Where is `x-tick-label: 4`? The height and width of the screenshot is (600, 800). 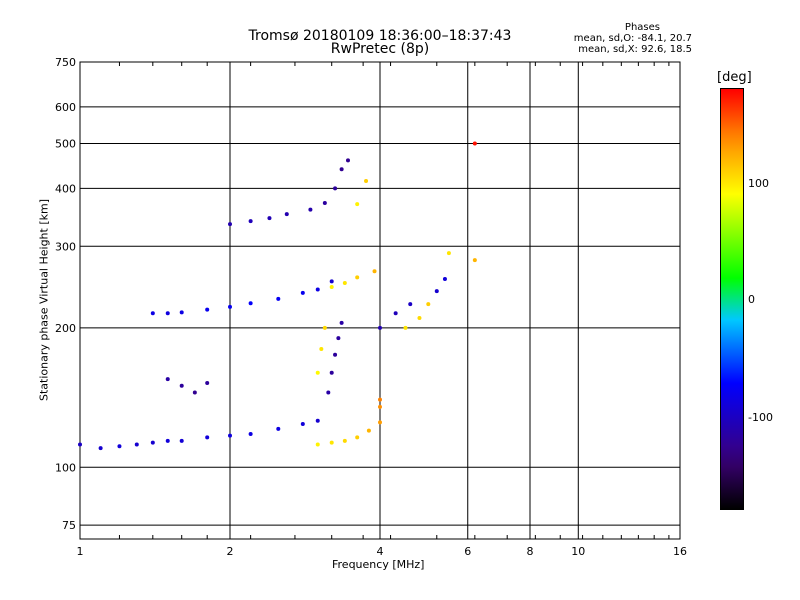
x-tick-label: 4 is located at coordinates (380, 551).